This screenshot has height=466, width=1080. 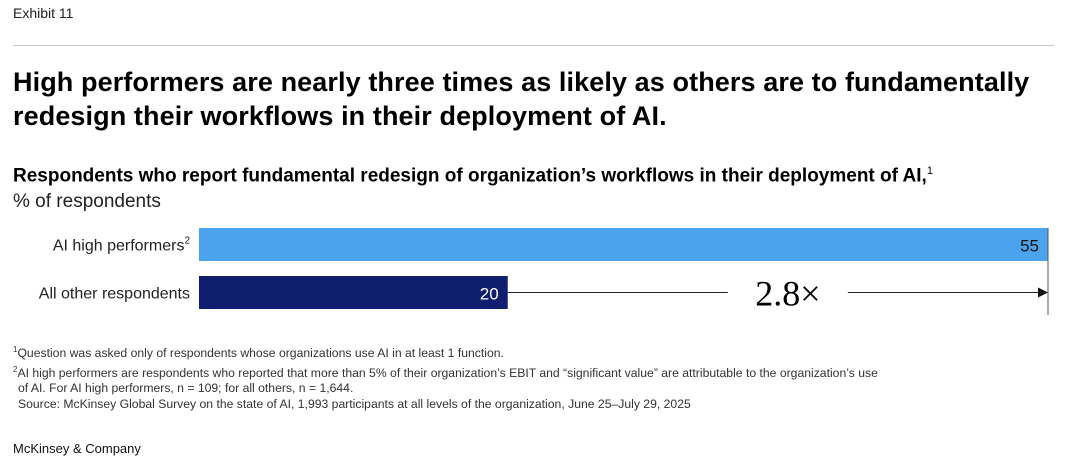 I want to click on category-label-2: All other respondents, so click(x=114, y=294).